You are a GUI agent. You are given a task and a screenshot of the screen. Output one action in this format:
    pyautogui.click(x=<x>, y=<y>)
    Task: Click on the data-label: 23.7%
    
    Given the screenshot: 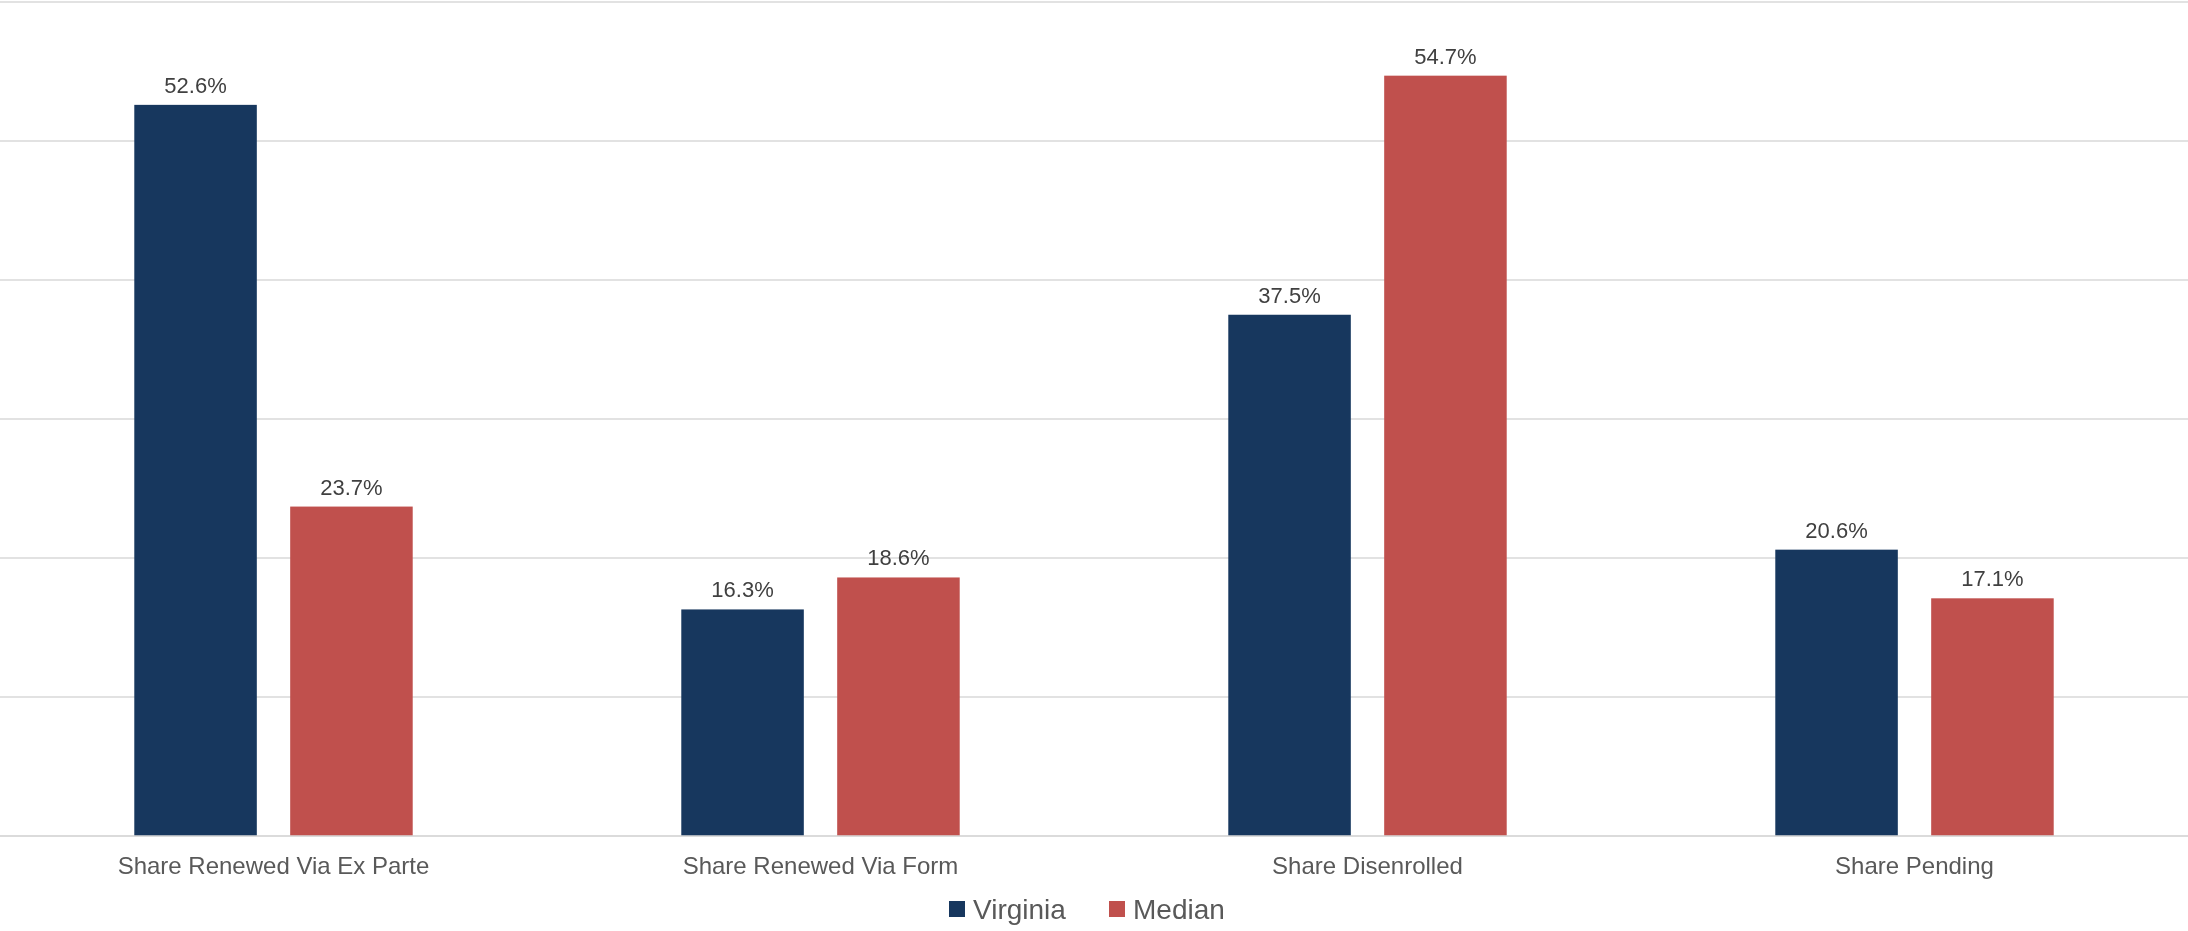 What is the action you would take?
    pyautogui.click(x=351, y=487)
    